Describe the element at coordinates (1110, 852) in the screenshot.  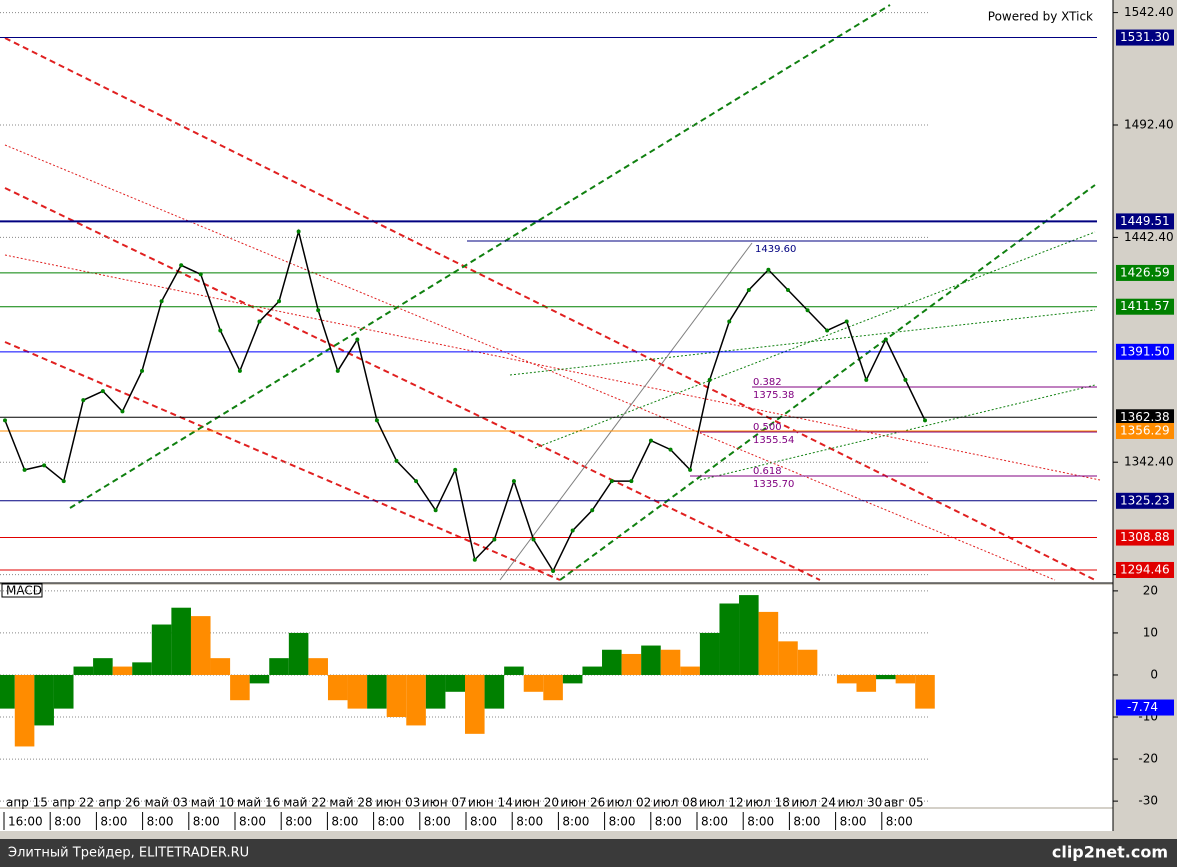
I see `footer-right: clip2net.com` at that location.